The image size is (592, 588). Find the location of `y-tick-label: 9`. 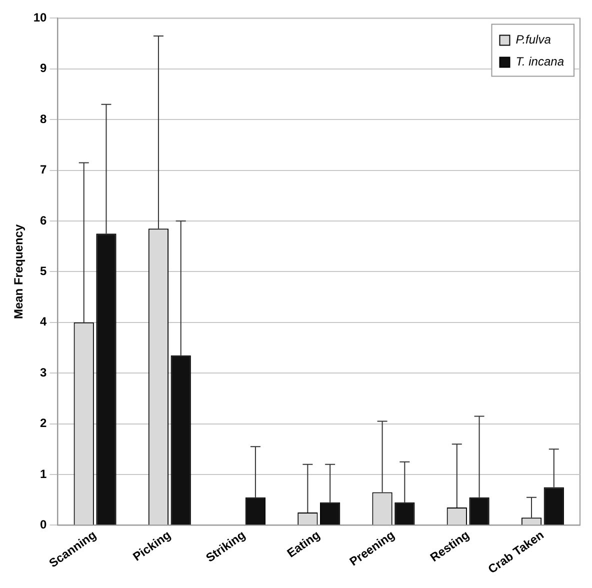

y-tick-label: 9 is located at coordinates (44, 68).